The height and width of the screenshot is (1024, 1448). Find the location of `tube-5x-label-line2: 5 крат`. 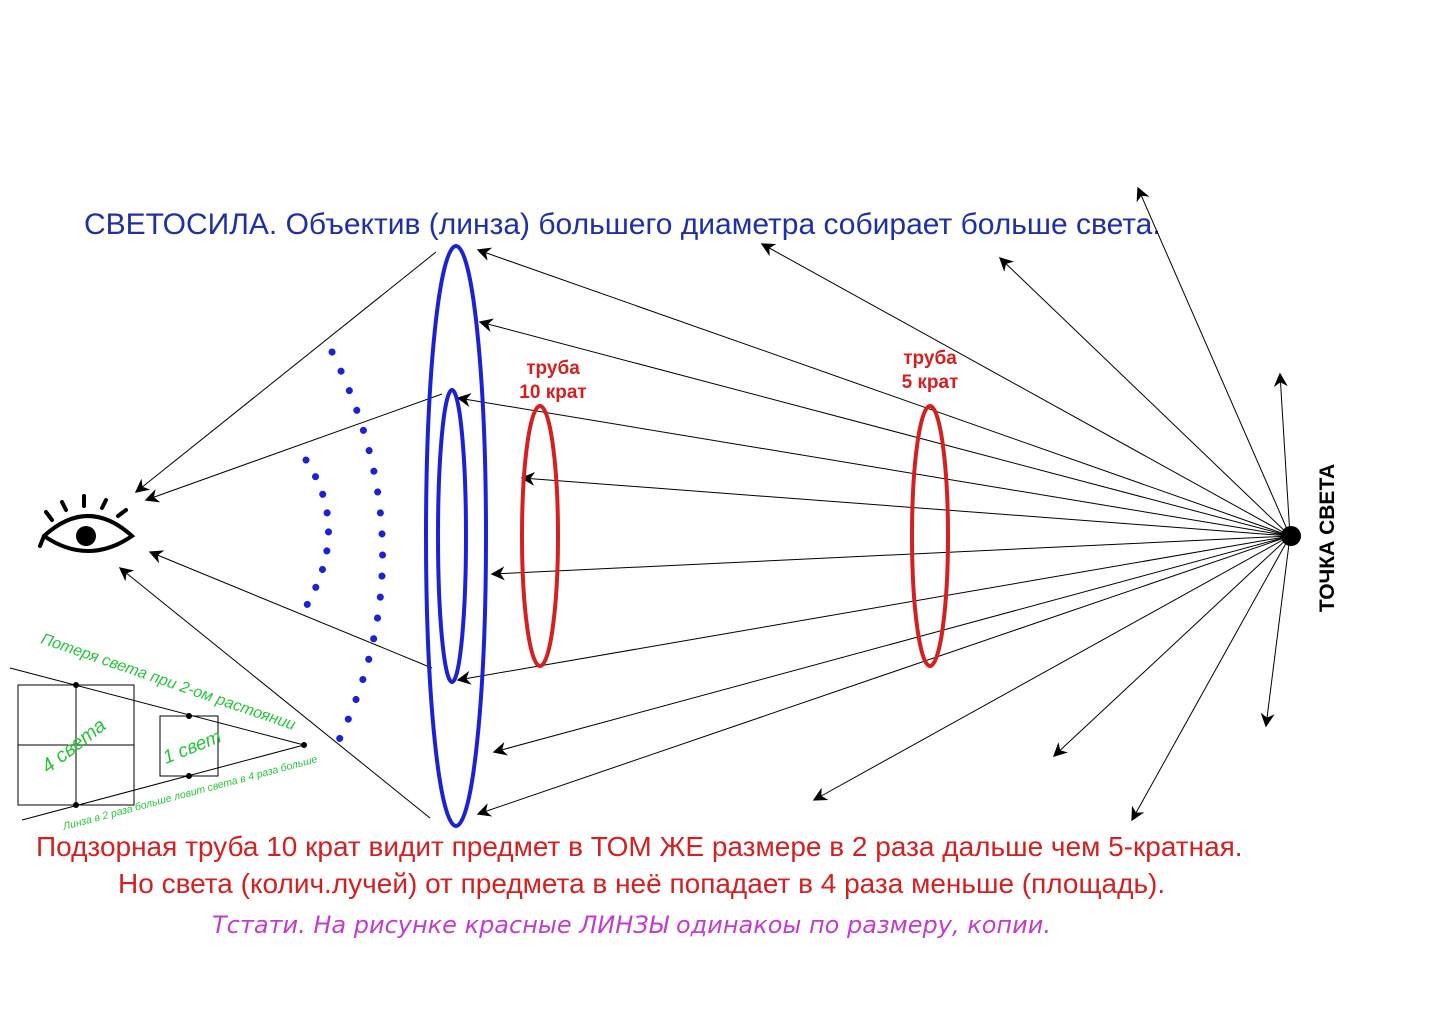

tube-5x-label-line2: 5 крат is located at coordinates (930, 382).